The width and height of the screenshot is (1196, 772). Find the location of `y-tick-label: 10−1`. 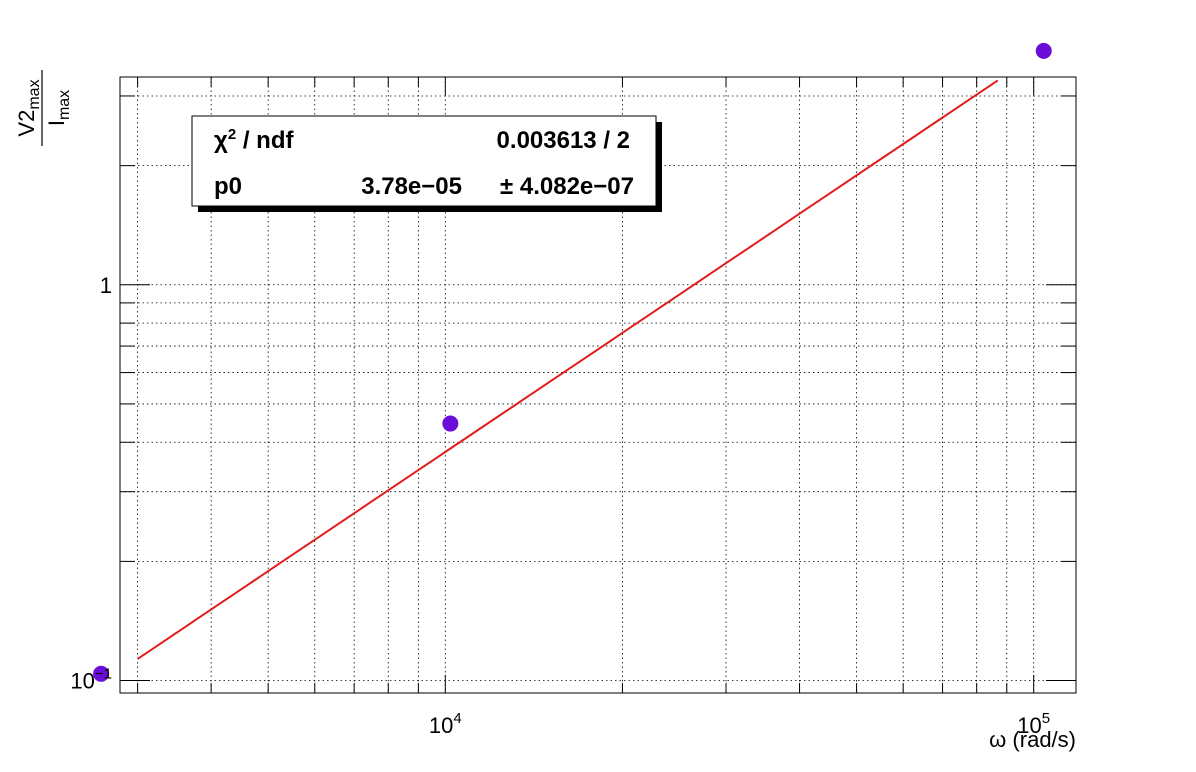

y-tick-label: 10−1 is located at coordinates (91, 680).